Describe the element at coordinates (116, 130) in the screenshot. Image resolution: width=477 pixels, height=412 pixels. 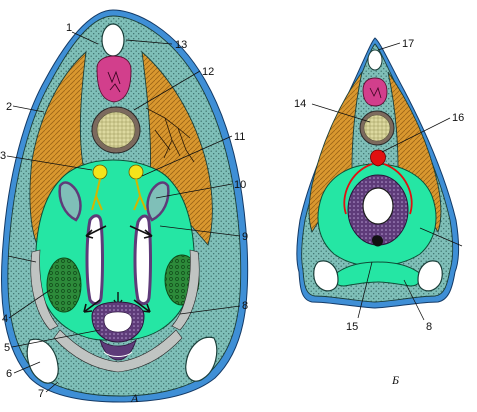
I see `section-a-notochord` at that location.